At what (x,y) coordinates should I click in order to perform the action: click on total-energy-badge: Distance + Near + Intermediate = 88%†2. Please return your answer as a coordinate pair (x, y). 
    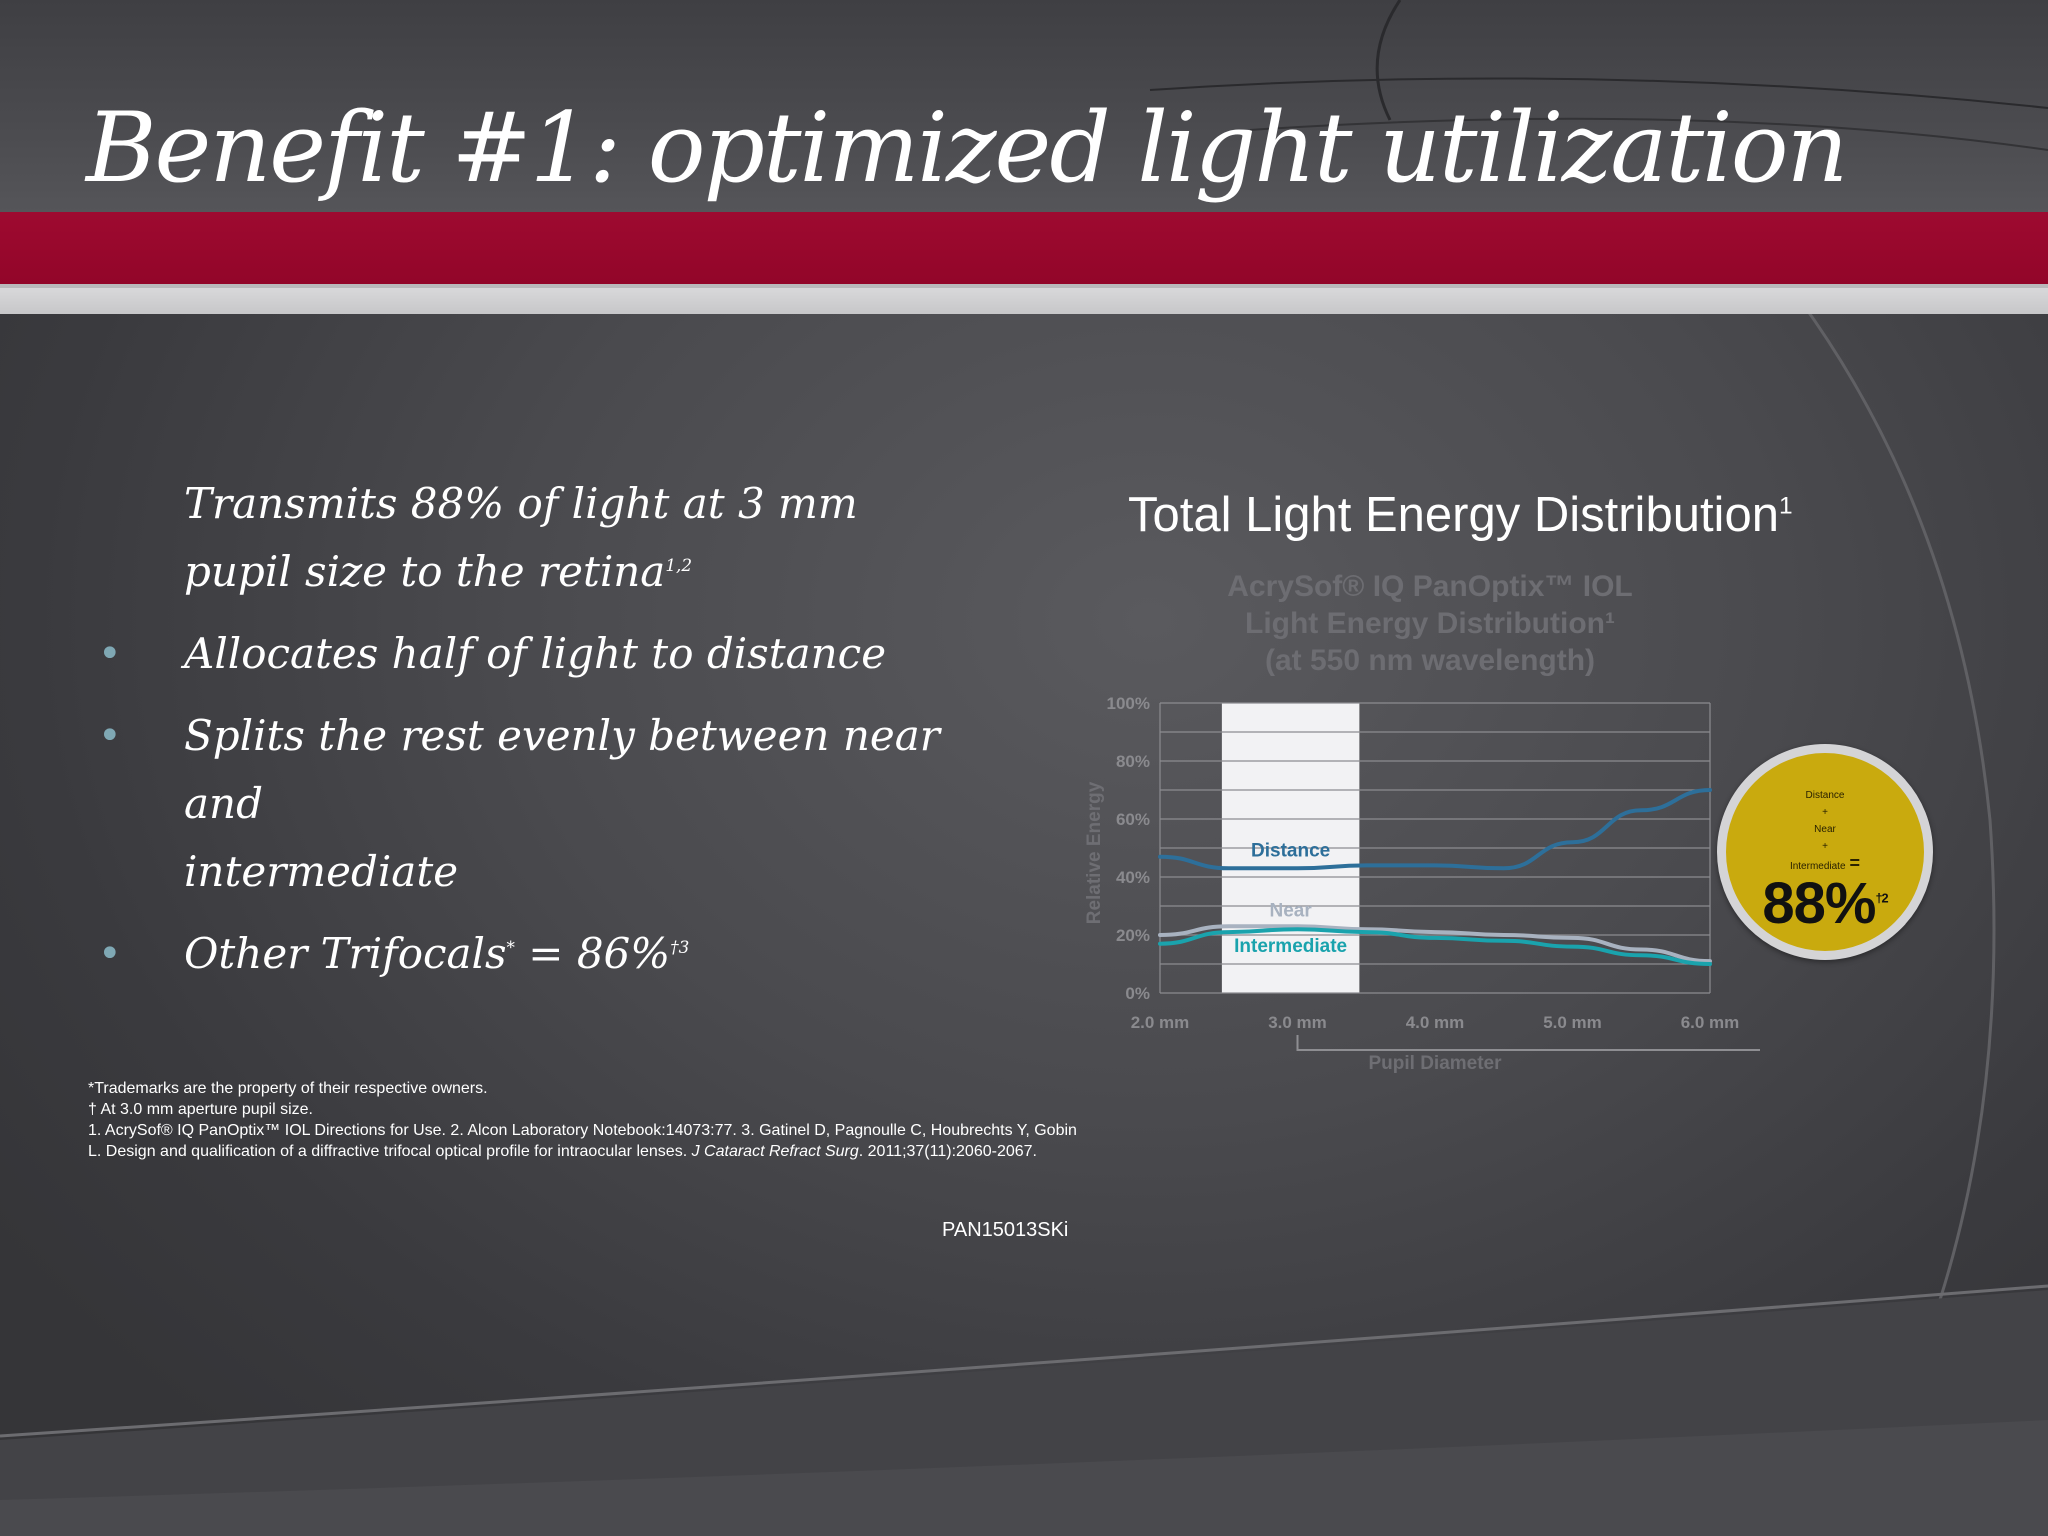
    Looking at the image, I should click on (1825, 852).